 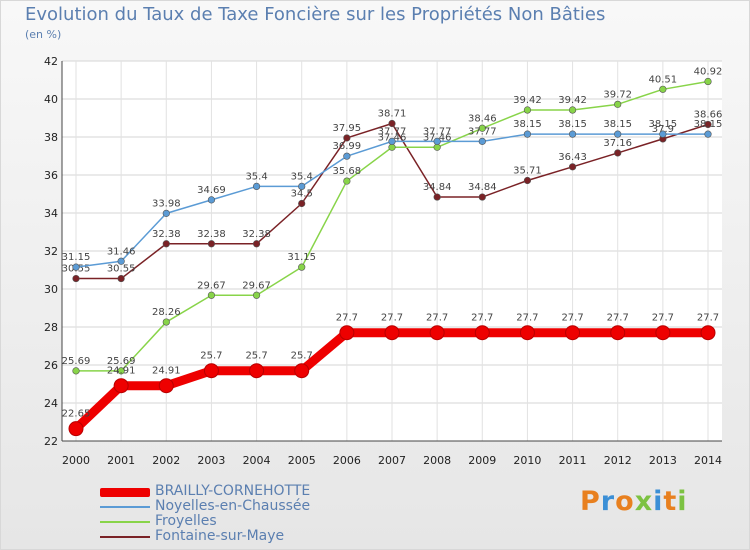 What do you see at coordinates (51, 327) in the screenshot?
I see `y-tick-label: 28` at bounding box center [51, 327].